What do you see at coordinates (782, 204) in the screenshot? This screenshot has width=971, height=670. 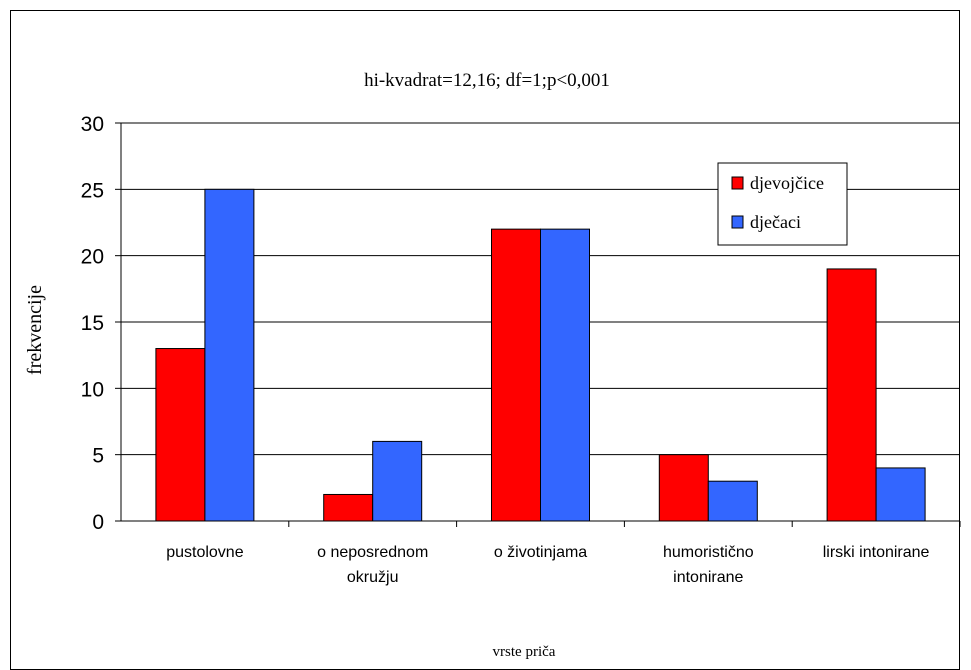 I see `legend: djevojčice dječaci` at bounding box center [782, 204].